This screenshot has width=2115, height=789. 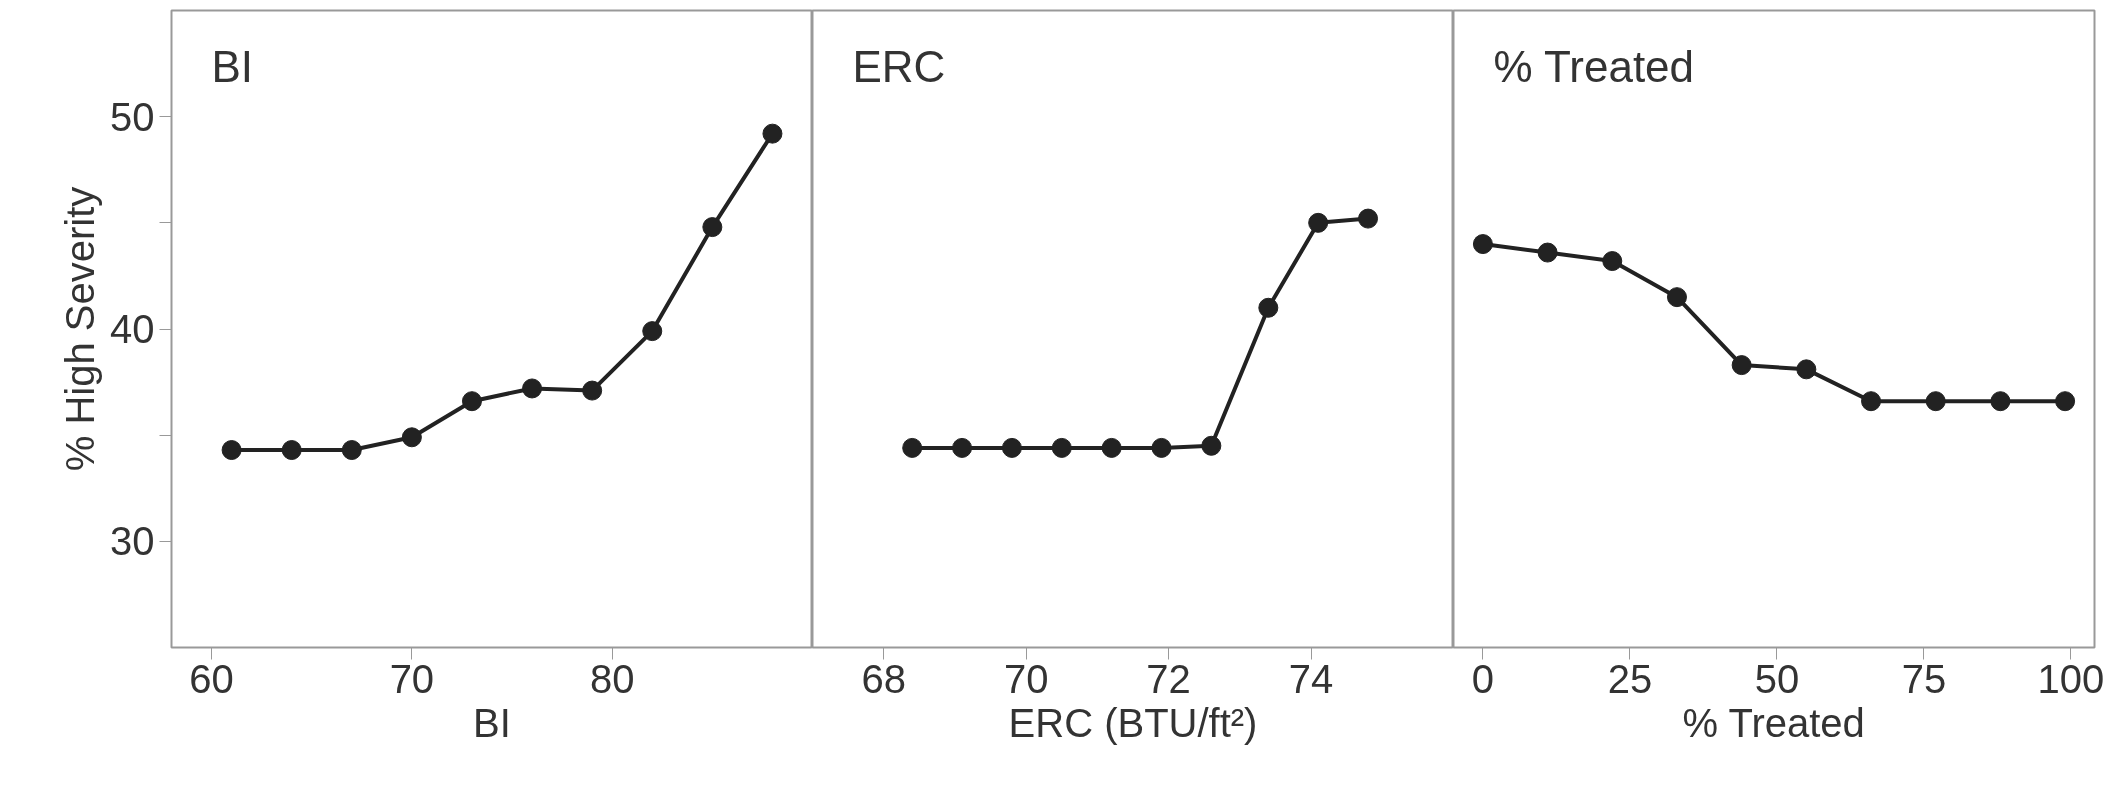 I want to click on y-tick-label: 30, so click(x=132, y=541).